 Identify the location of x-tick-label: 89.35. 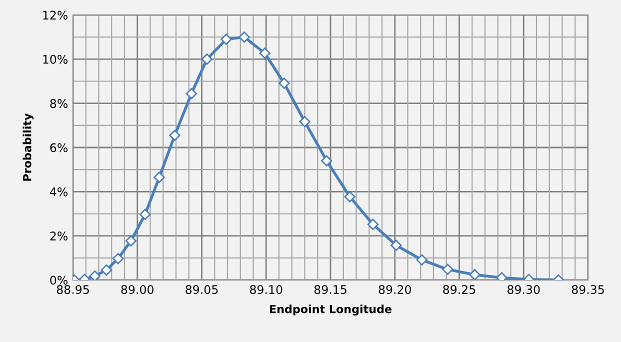
(588, 289).